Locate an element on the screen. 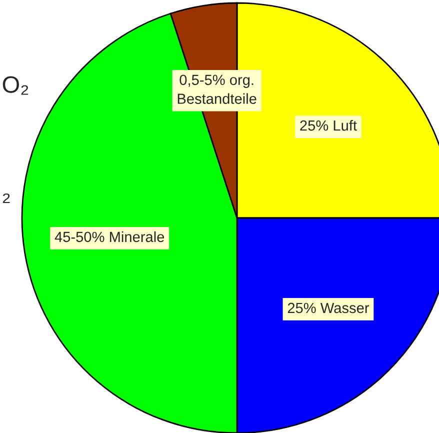 This screenshot has width=439, height=433. text: ₂ is located at coordinates (6, 198).